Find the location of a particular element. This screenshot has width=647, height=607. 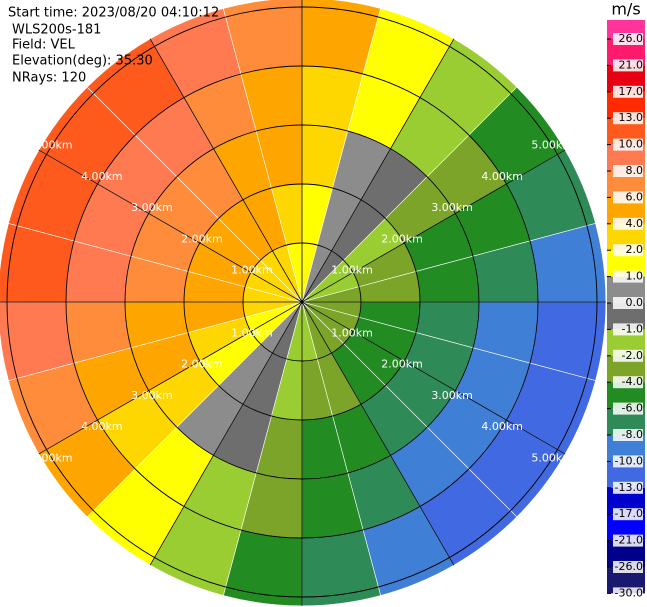

colorbar-tick-label: -10.0 is located at coordinates (629, 460).